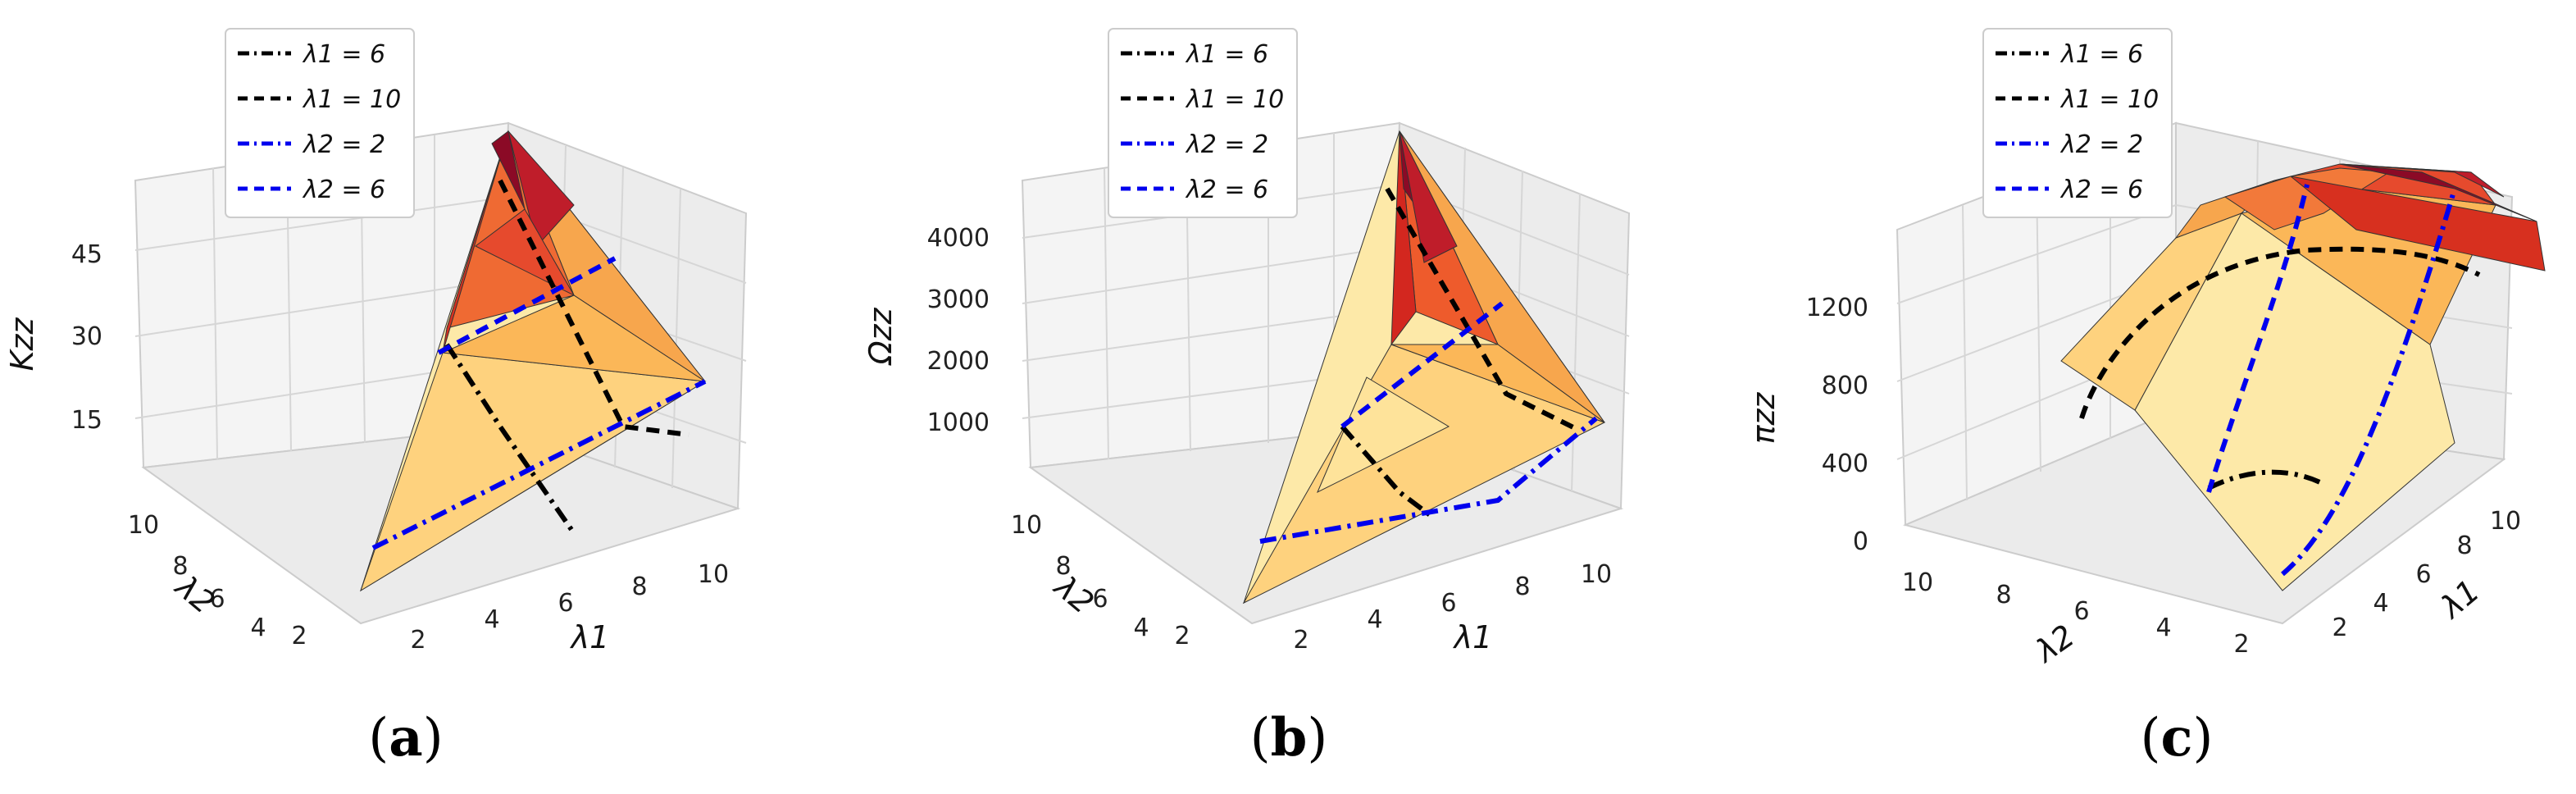 This screenshot has height=794, width=2576. I want to click on legend-a: λ1 = 6 λ1 = 10 λ2 = 2 λ2 = 6, so click(320, 123).